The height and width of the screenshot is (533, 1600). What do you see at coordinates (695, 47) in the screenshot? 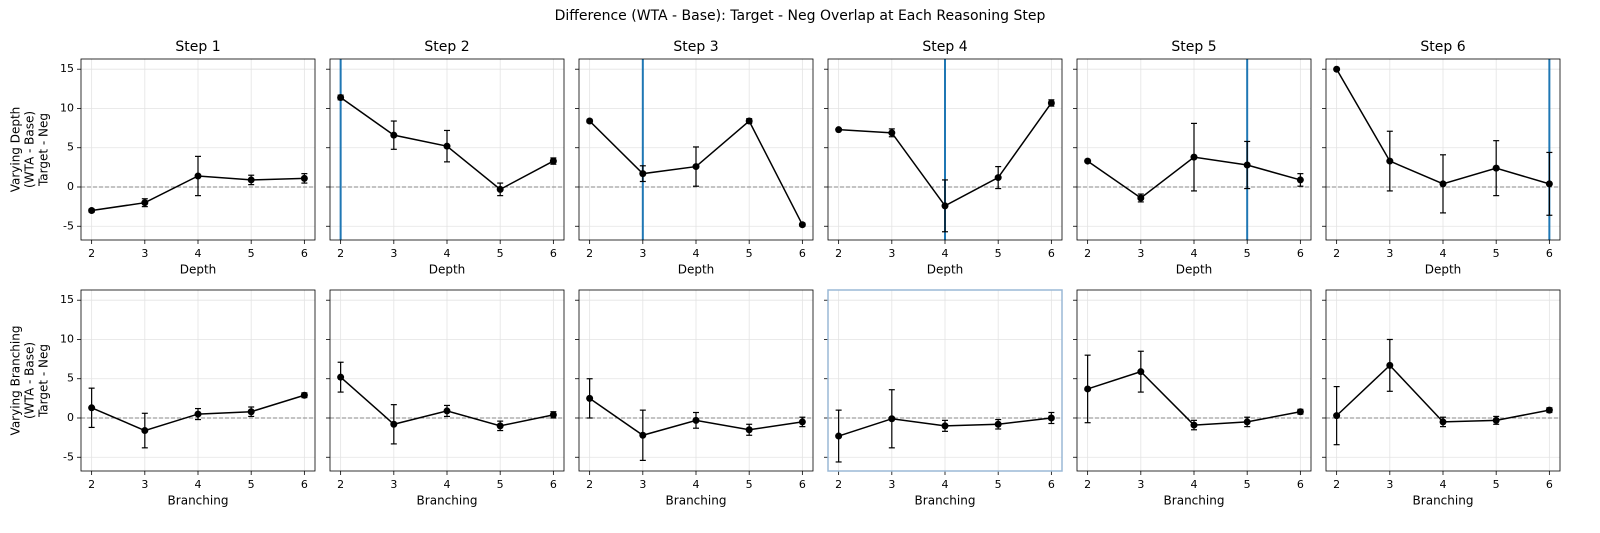
I see `subplot-title: Step 3` at bounding box center [695, 47].